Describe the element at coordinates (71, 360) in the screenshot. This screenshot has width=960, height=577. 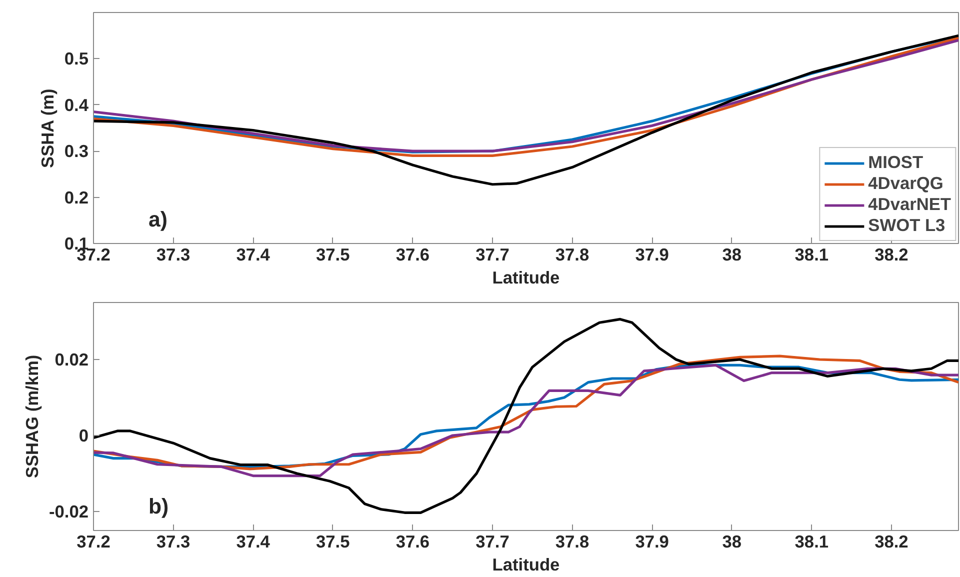
I see `y-tick-label: 0.02` at that location.